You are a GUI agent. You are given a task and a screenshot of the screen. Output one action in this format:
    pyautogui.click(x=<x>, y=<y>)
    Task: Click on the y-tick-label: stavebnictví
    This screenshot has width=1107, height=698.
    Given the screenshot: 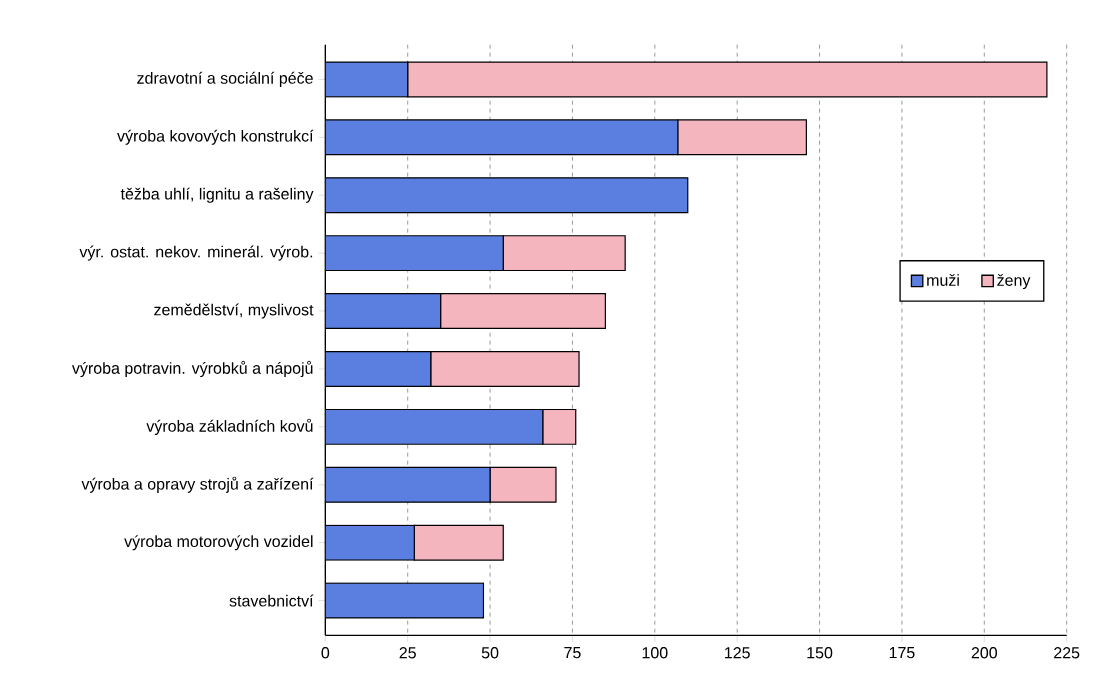 What is the action you would take?
    pyautogui.click(x=271, y=600)
    